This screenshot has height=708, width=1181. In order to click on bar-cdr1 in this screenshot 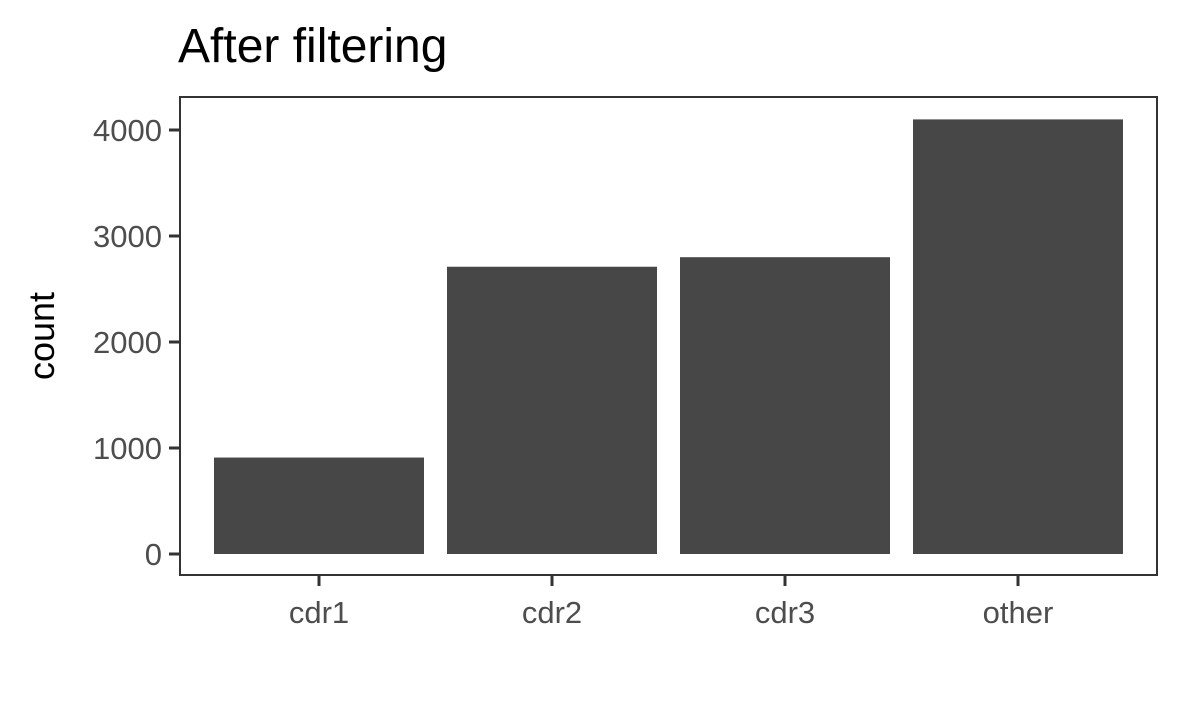, I will do `click(319, 505)`.